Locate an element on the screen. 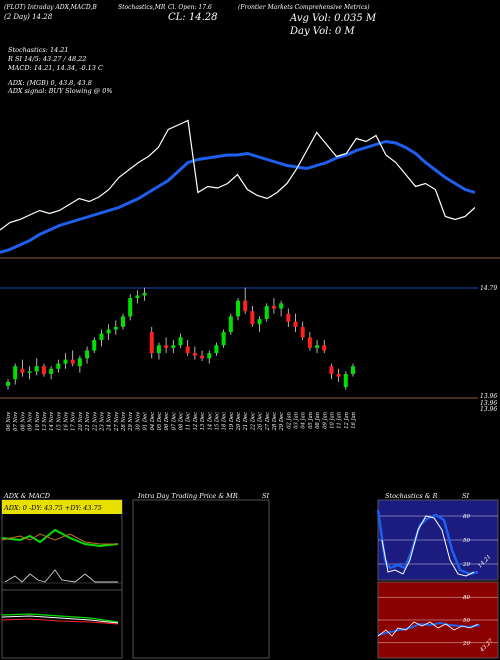 This screenshot has height=660, width=500. date-tick-label: 10 Nov is located at coordinates (38, 421).